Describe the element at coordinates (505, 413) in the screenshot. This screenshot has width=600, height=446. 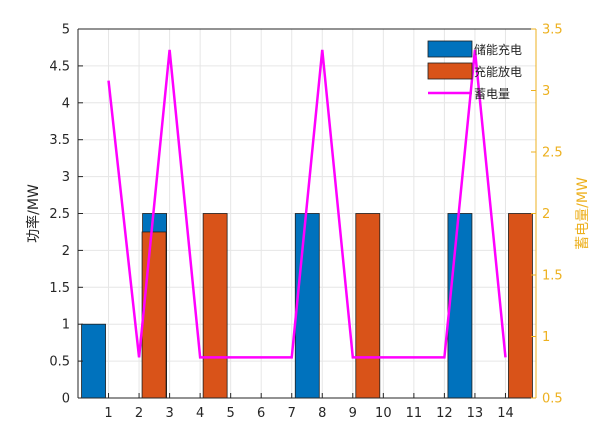
I see `x-tick-label: 14` at that location.